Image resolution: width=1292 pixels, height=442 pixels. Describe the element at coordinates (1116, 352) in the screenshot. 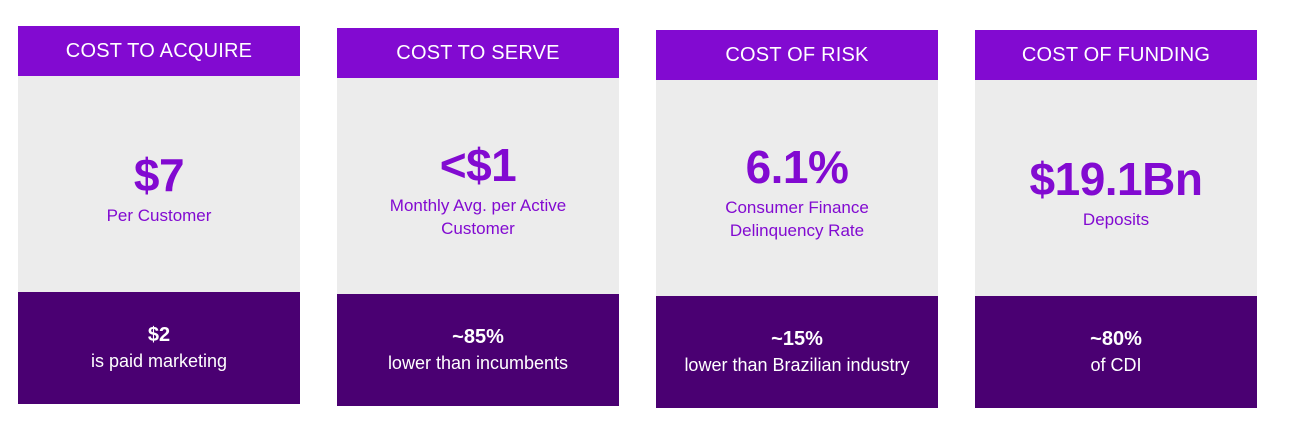

I see `card-footer: ~80% of CDI` at that location.